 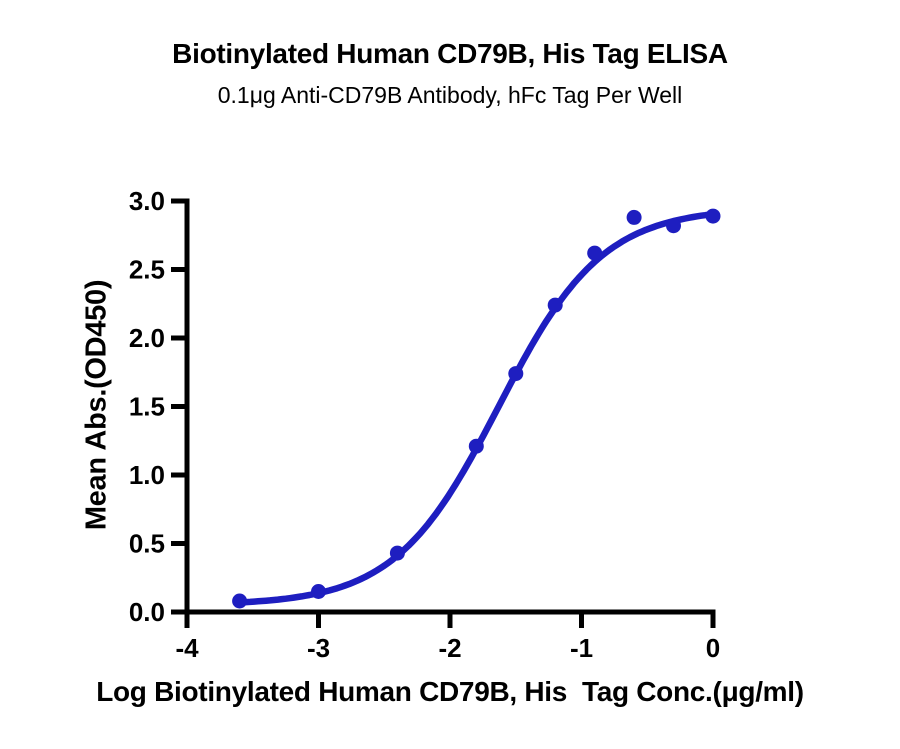 What do you see at coordinates (187, 648) in the screenshot?
I see `x-tick-label: -4` at bounding box center [187, 648].